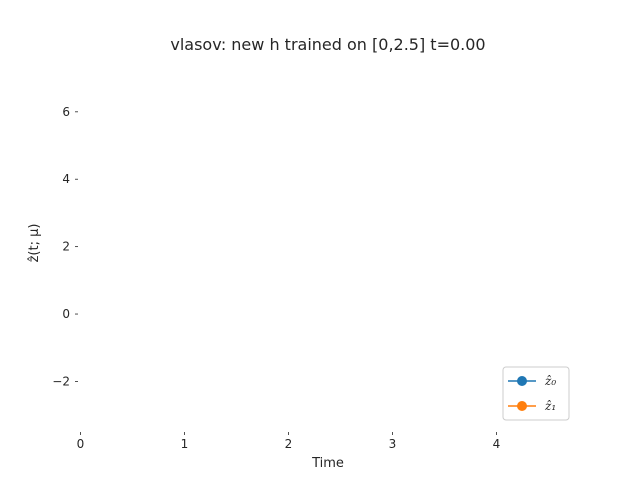  I want to click on x-tick-label: 2, so click(289, 444).